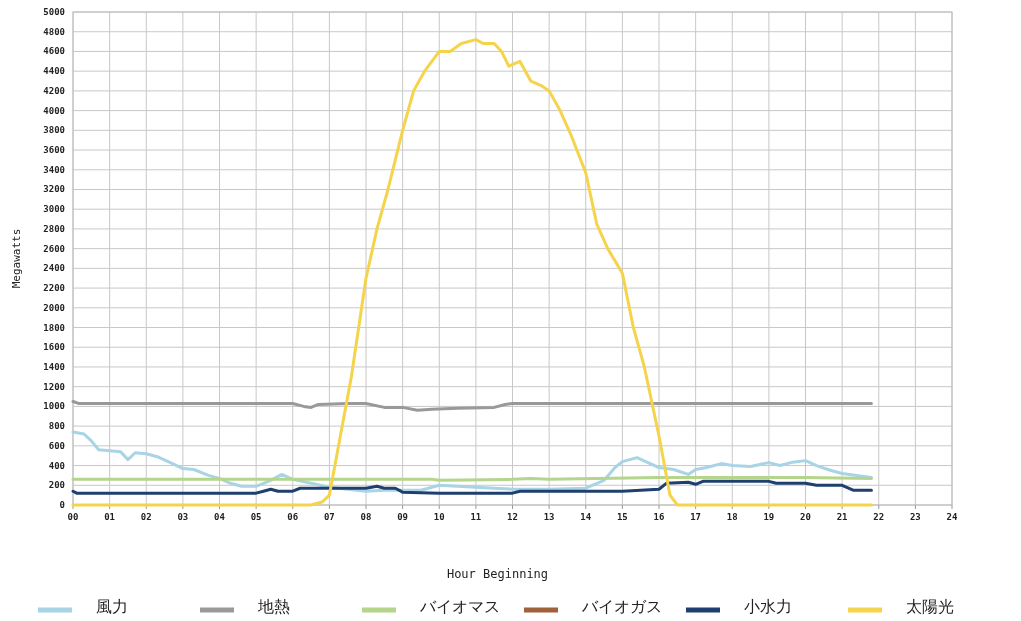  What do you see at coordinates (54, 327) in the screenshot?
I see `y-tick-label: 1800` at bounding box center [54, 327].